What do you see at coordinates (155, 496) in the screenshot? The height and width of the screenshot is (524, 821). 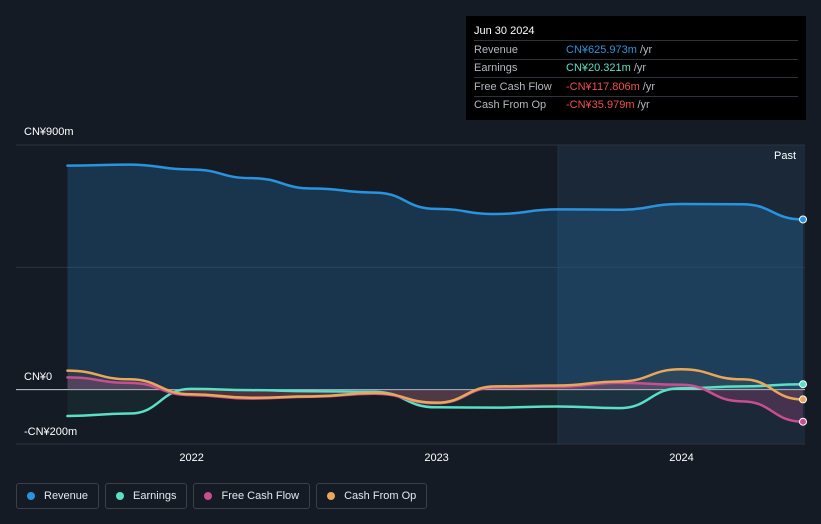 I see `legend-label: Earnings` at bounding box center [155, 496].